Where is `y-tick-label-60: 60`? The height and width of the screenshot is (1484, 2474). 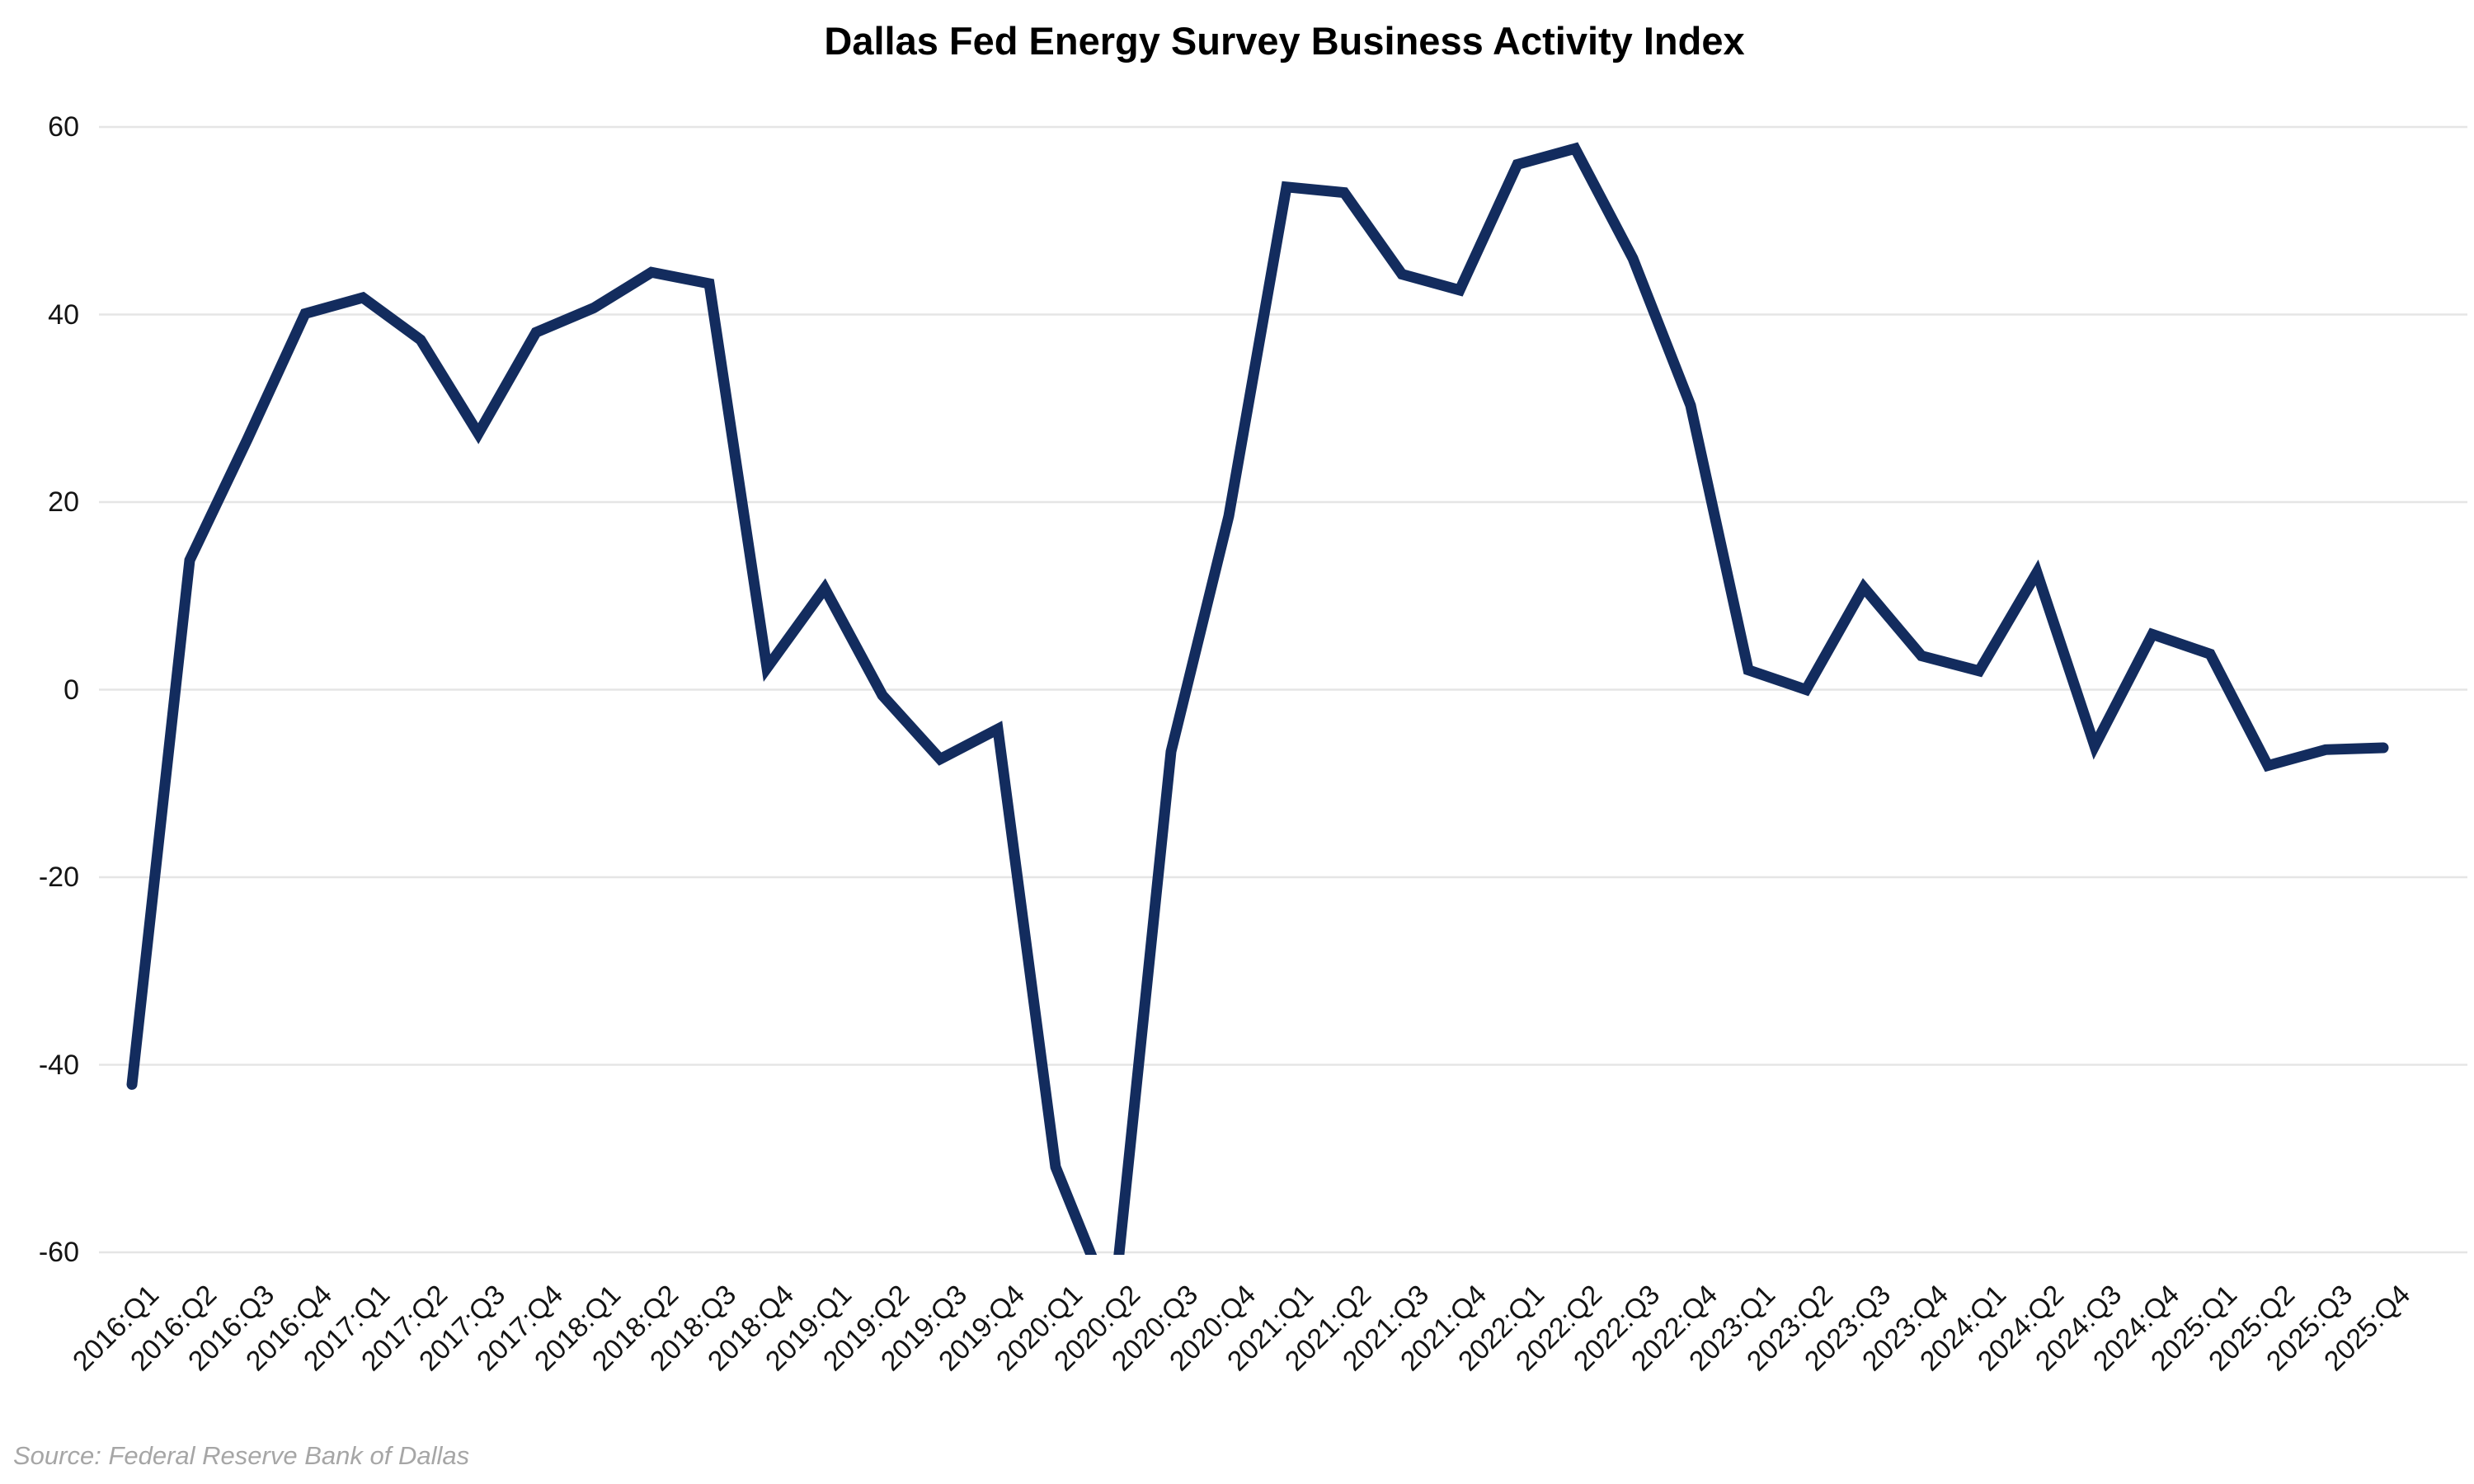 y-tick-label-60: 60 is located at coordinates (63, 127).